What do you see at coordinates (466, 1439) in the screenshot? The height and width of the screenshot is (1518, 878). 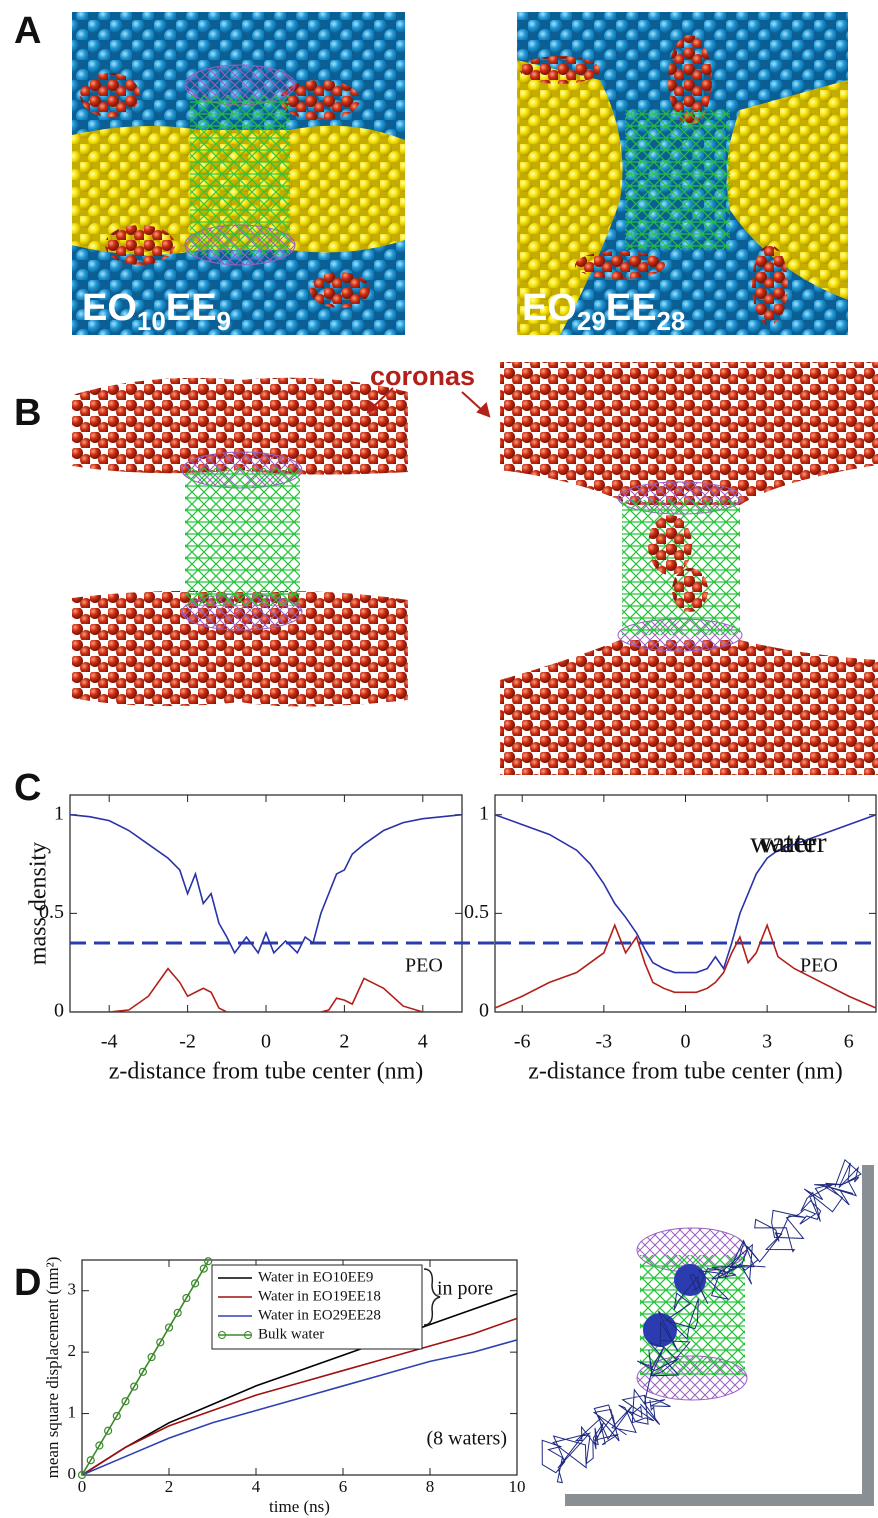 I see `annotation: (8 waters)` at bounding box center [466, 1439].